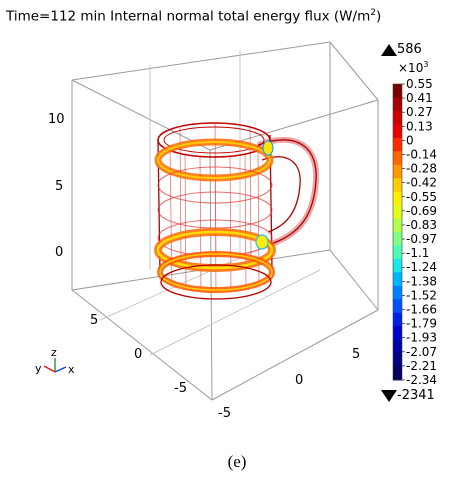  I want to click on colorbar-tick-label: -1.1, so click(417, 253).